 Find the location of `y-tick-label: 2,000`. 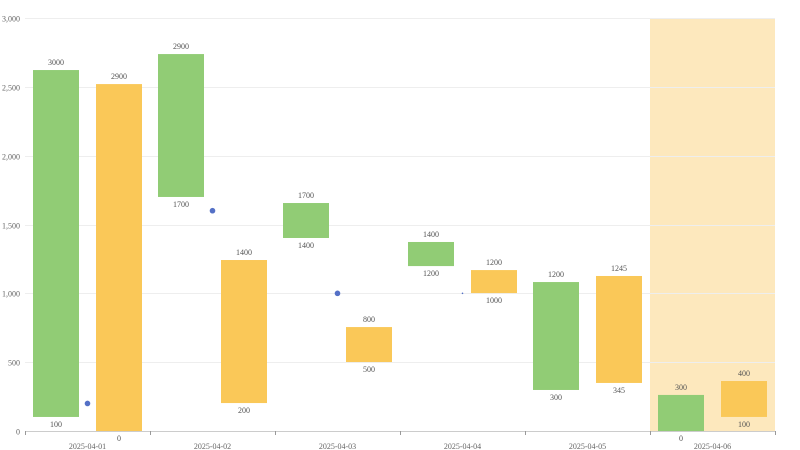

y-tick-label: 2,000 is located at coordinates (11, 157).